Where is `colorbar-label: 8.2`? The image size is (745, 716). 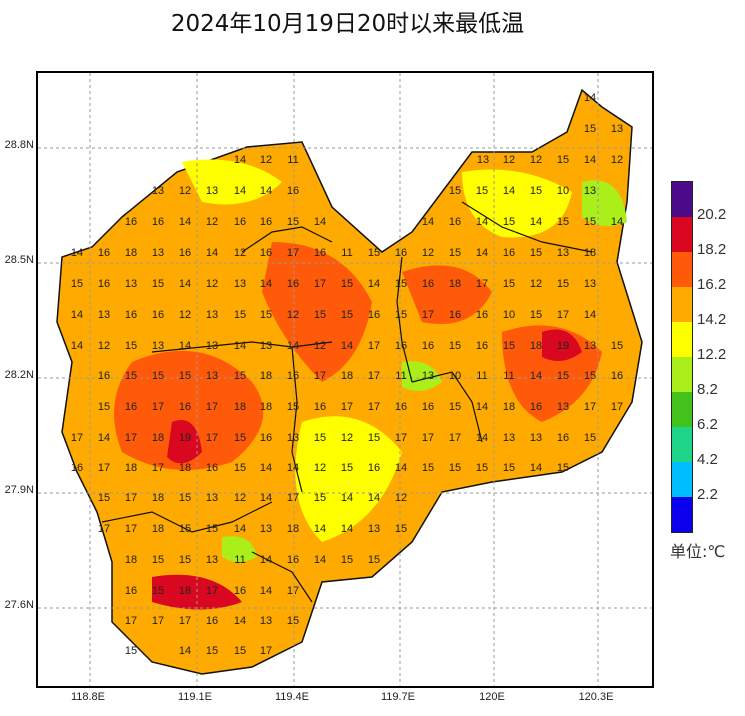 colorbar-label: 8.2 is located at coordinates (707, 389).